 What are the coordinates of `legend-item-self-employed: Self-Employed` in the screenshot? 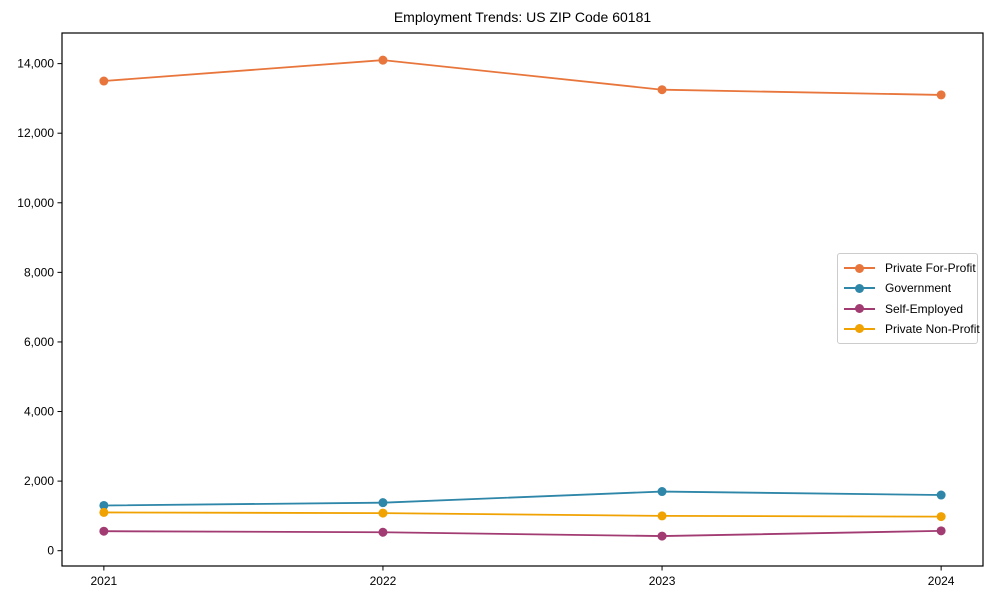 It's located at (909, 309).